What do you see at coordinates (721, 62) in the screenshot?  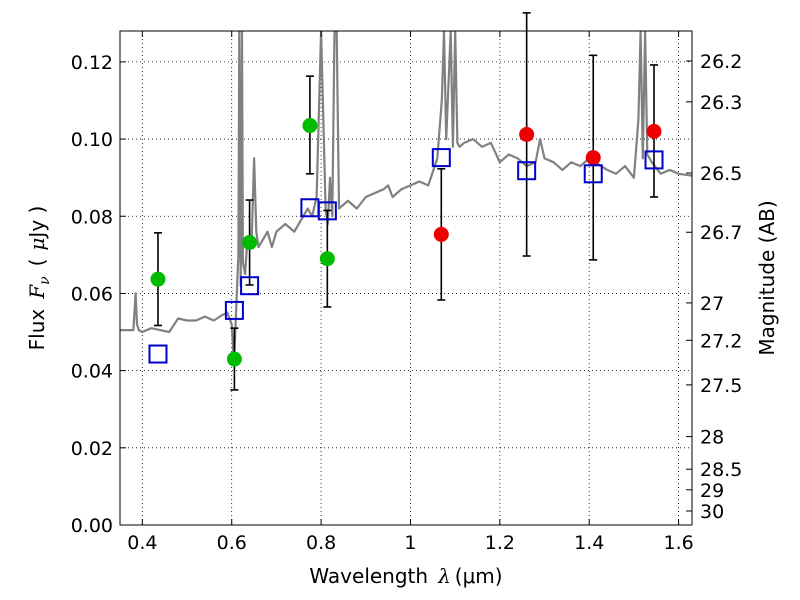 I see `magnitude-tick-label: 26.2` at bounding box center [721, 62].